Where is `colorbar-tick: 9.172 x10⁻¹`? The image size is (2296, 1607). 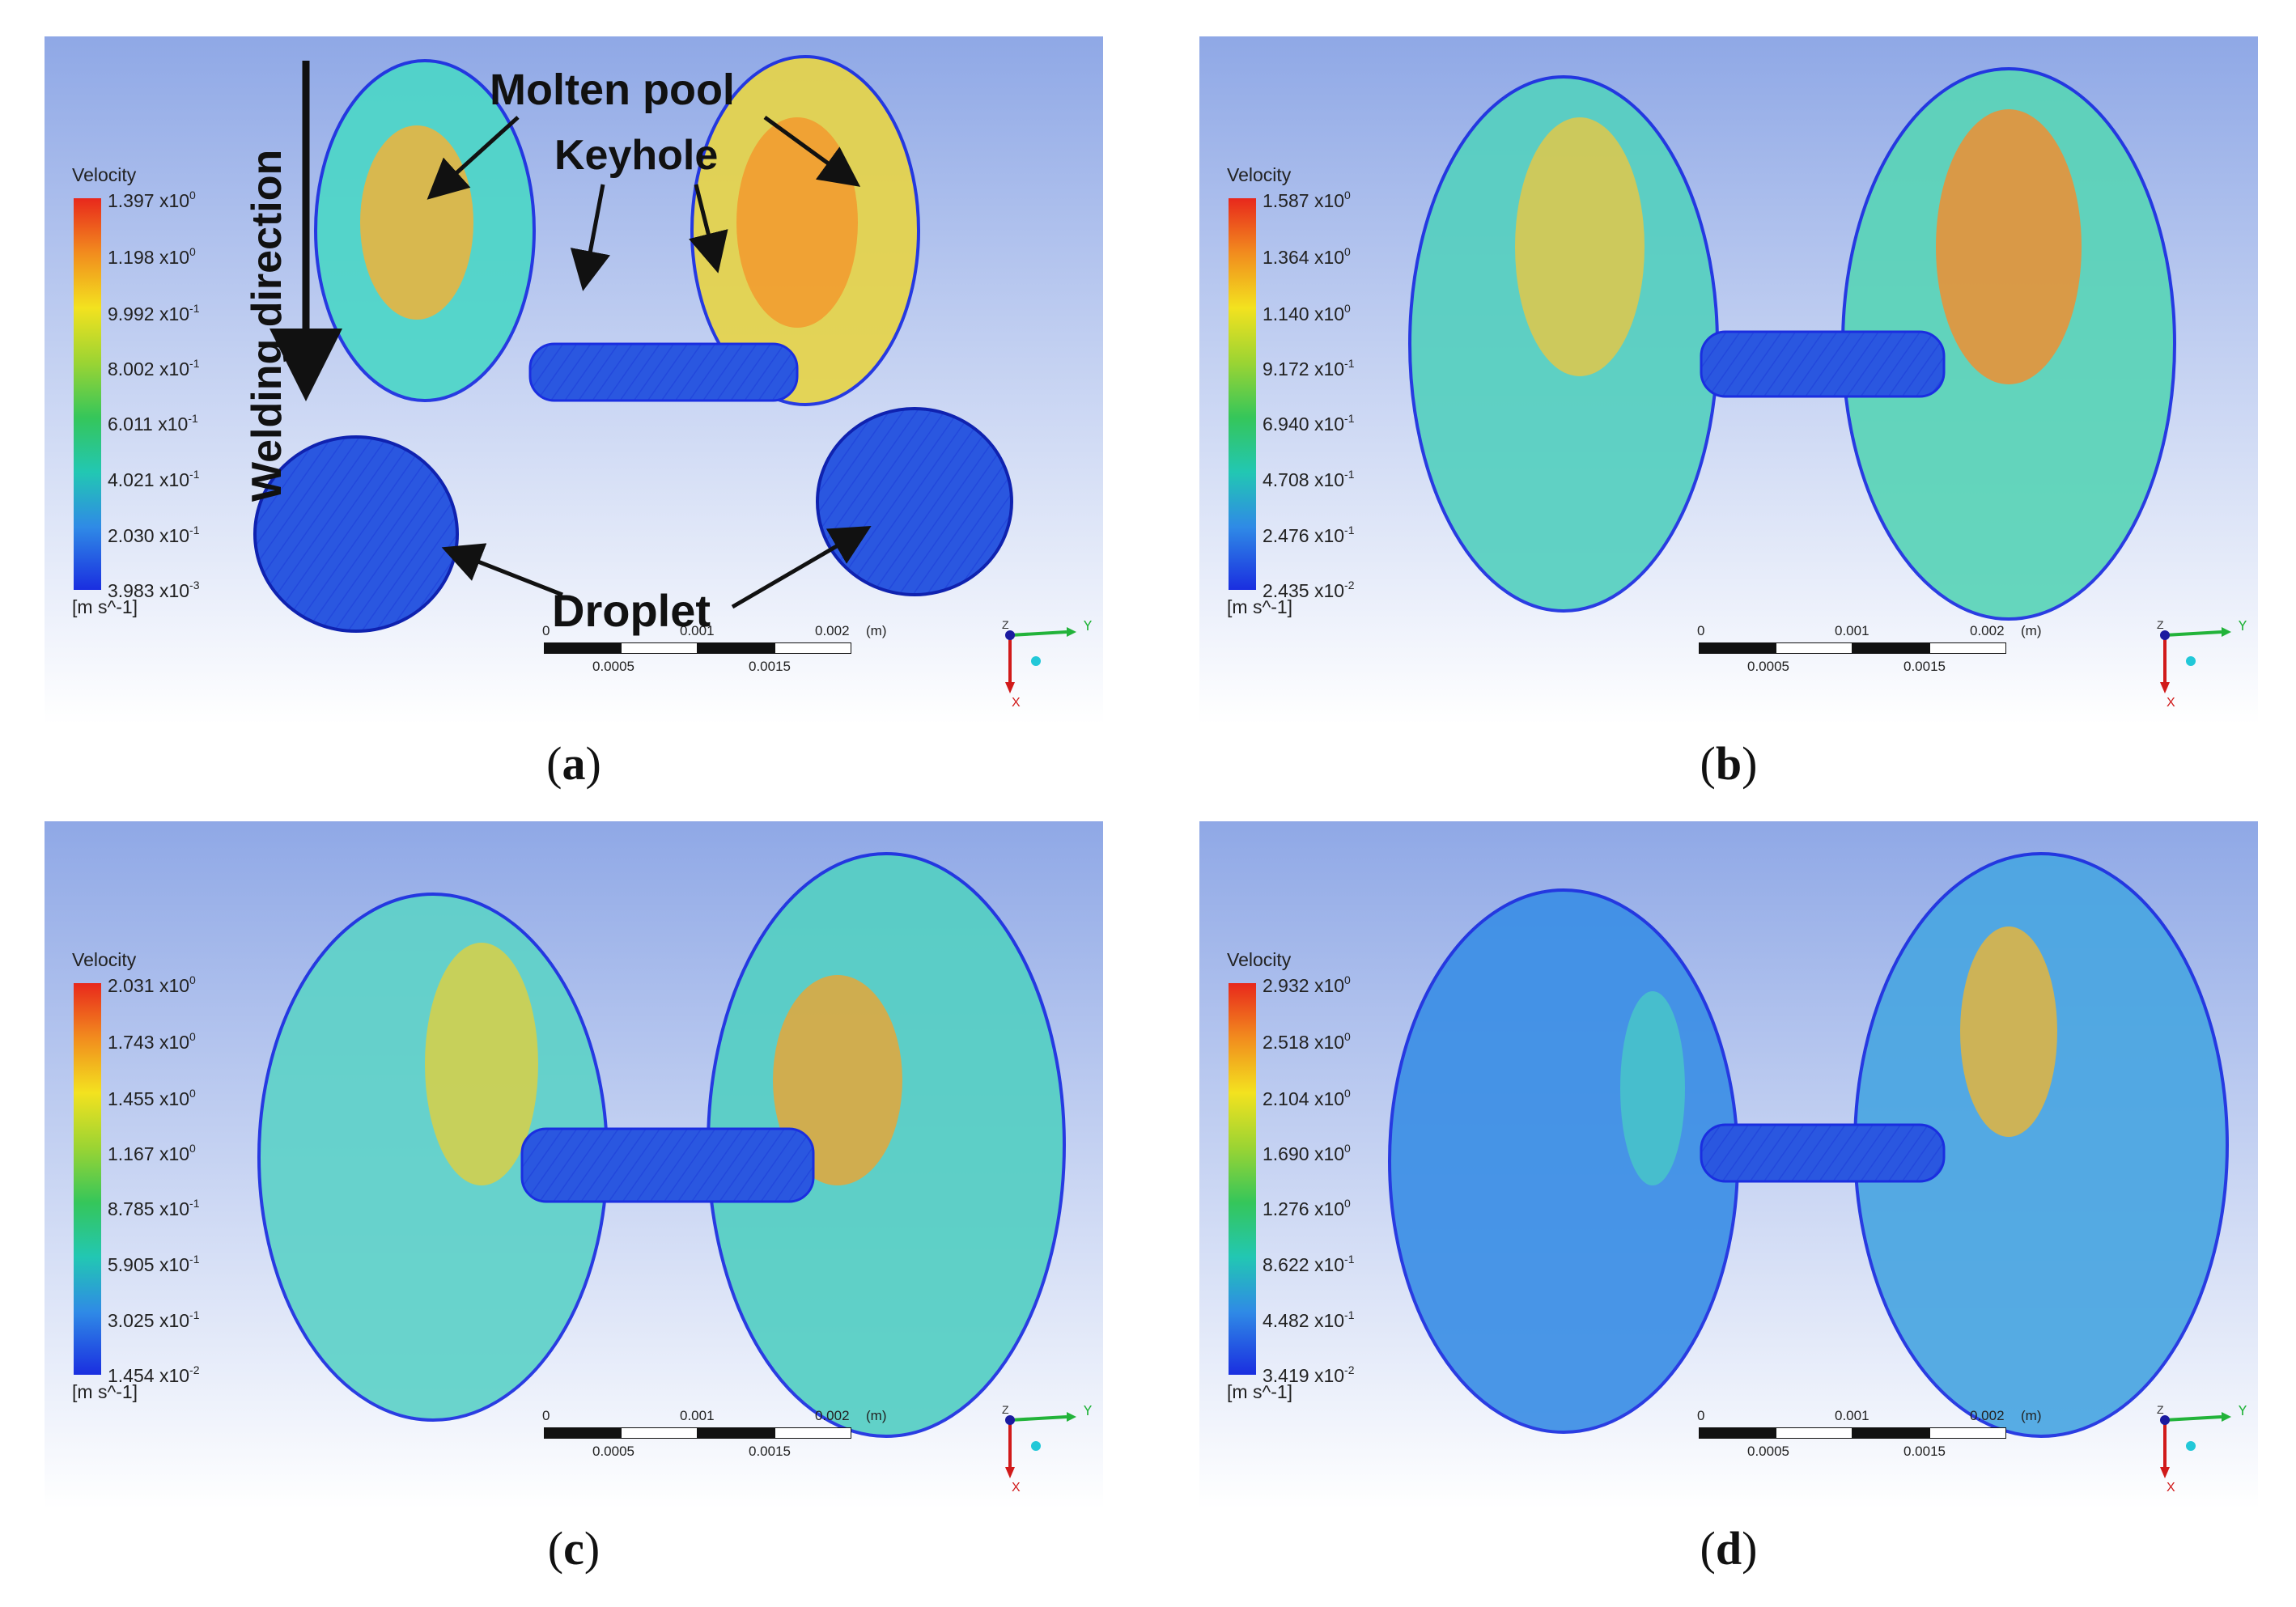
colorbar-tick: 9.172 x10⁻¹ is located at coordinates (1309, 368).